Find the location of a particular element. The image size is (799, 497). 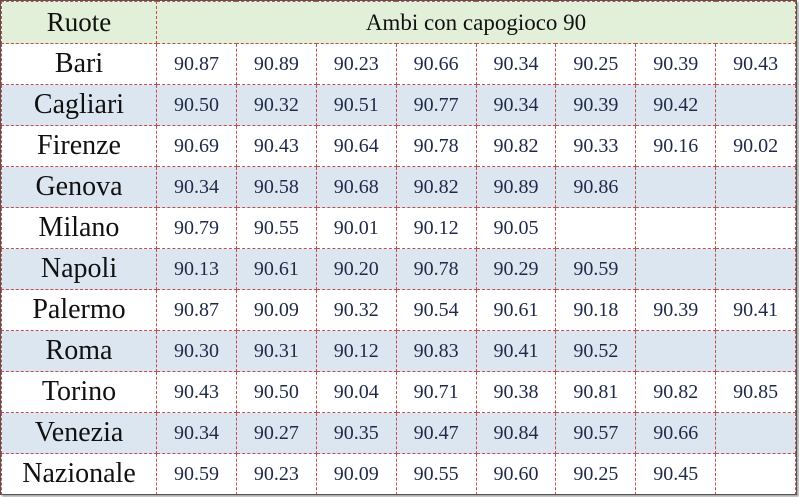

value-cell: 90.68 is located at coordinates (356, 187).